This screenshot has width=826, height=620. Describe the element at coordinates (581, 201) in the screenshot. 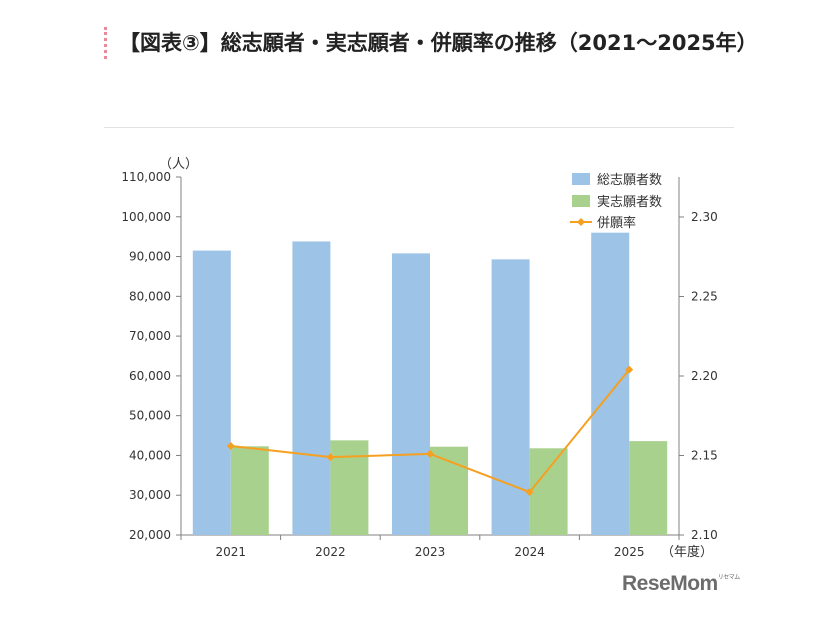

I see `legend-swatch-actual` at that location.